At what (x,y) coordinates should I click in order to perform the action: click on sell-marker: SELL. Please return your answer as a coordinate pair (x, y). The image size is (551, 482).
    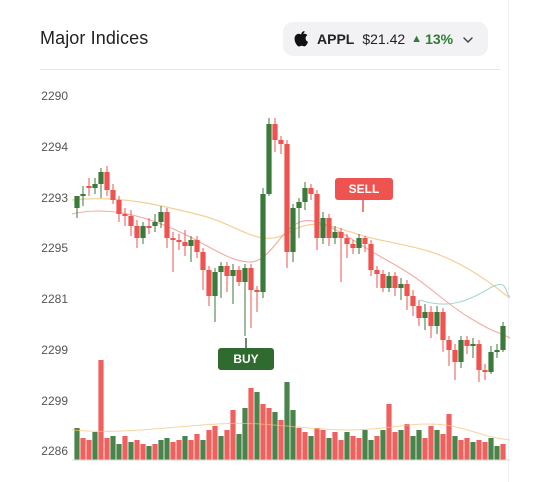
    Looking at the image, I should click on (364, 189).